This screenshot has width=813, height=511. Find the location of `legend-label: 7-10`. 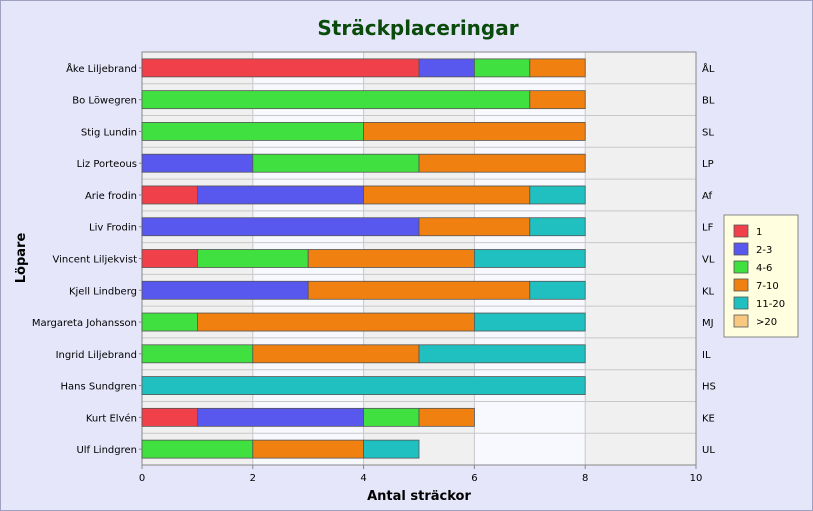

legend-label: 7-10 is located at coordinates (767, 286).